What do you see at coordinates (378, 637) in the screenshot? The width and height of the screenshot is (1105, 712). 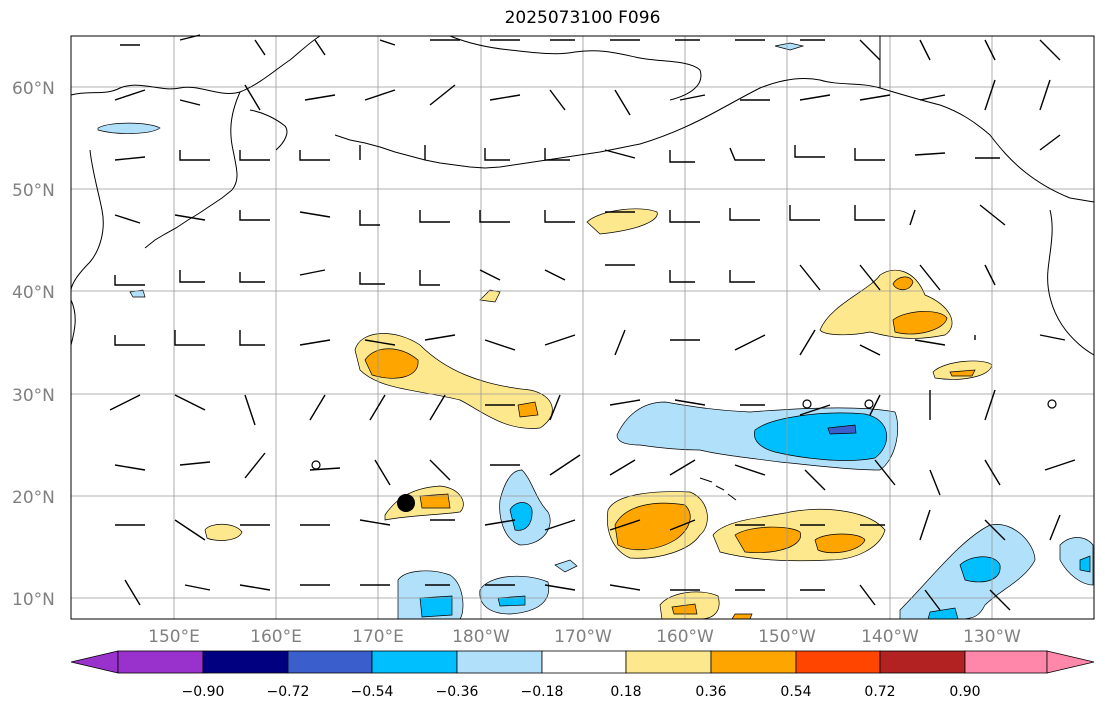 I see `lon-label: 170°E` at bounding box center [378, 637].